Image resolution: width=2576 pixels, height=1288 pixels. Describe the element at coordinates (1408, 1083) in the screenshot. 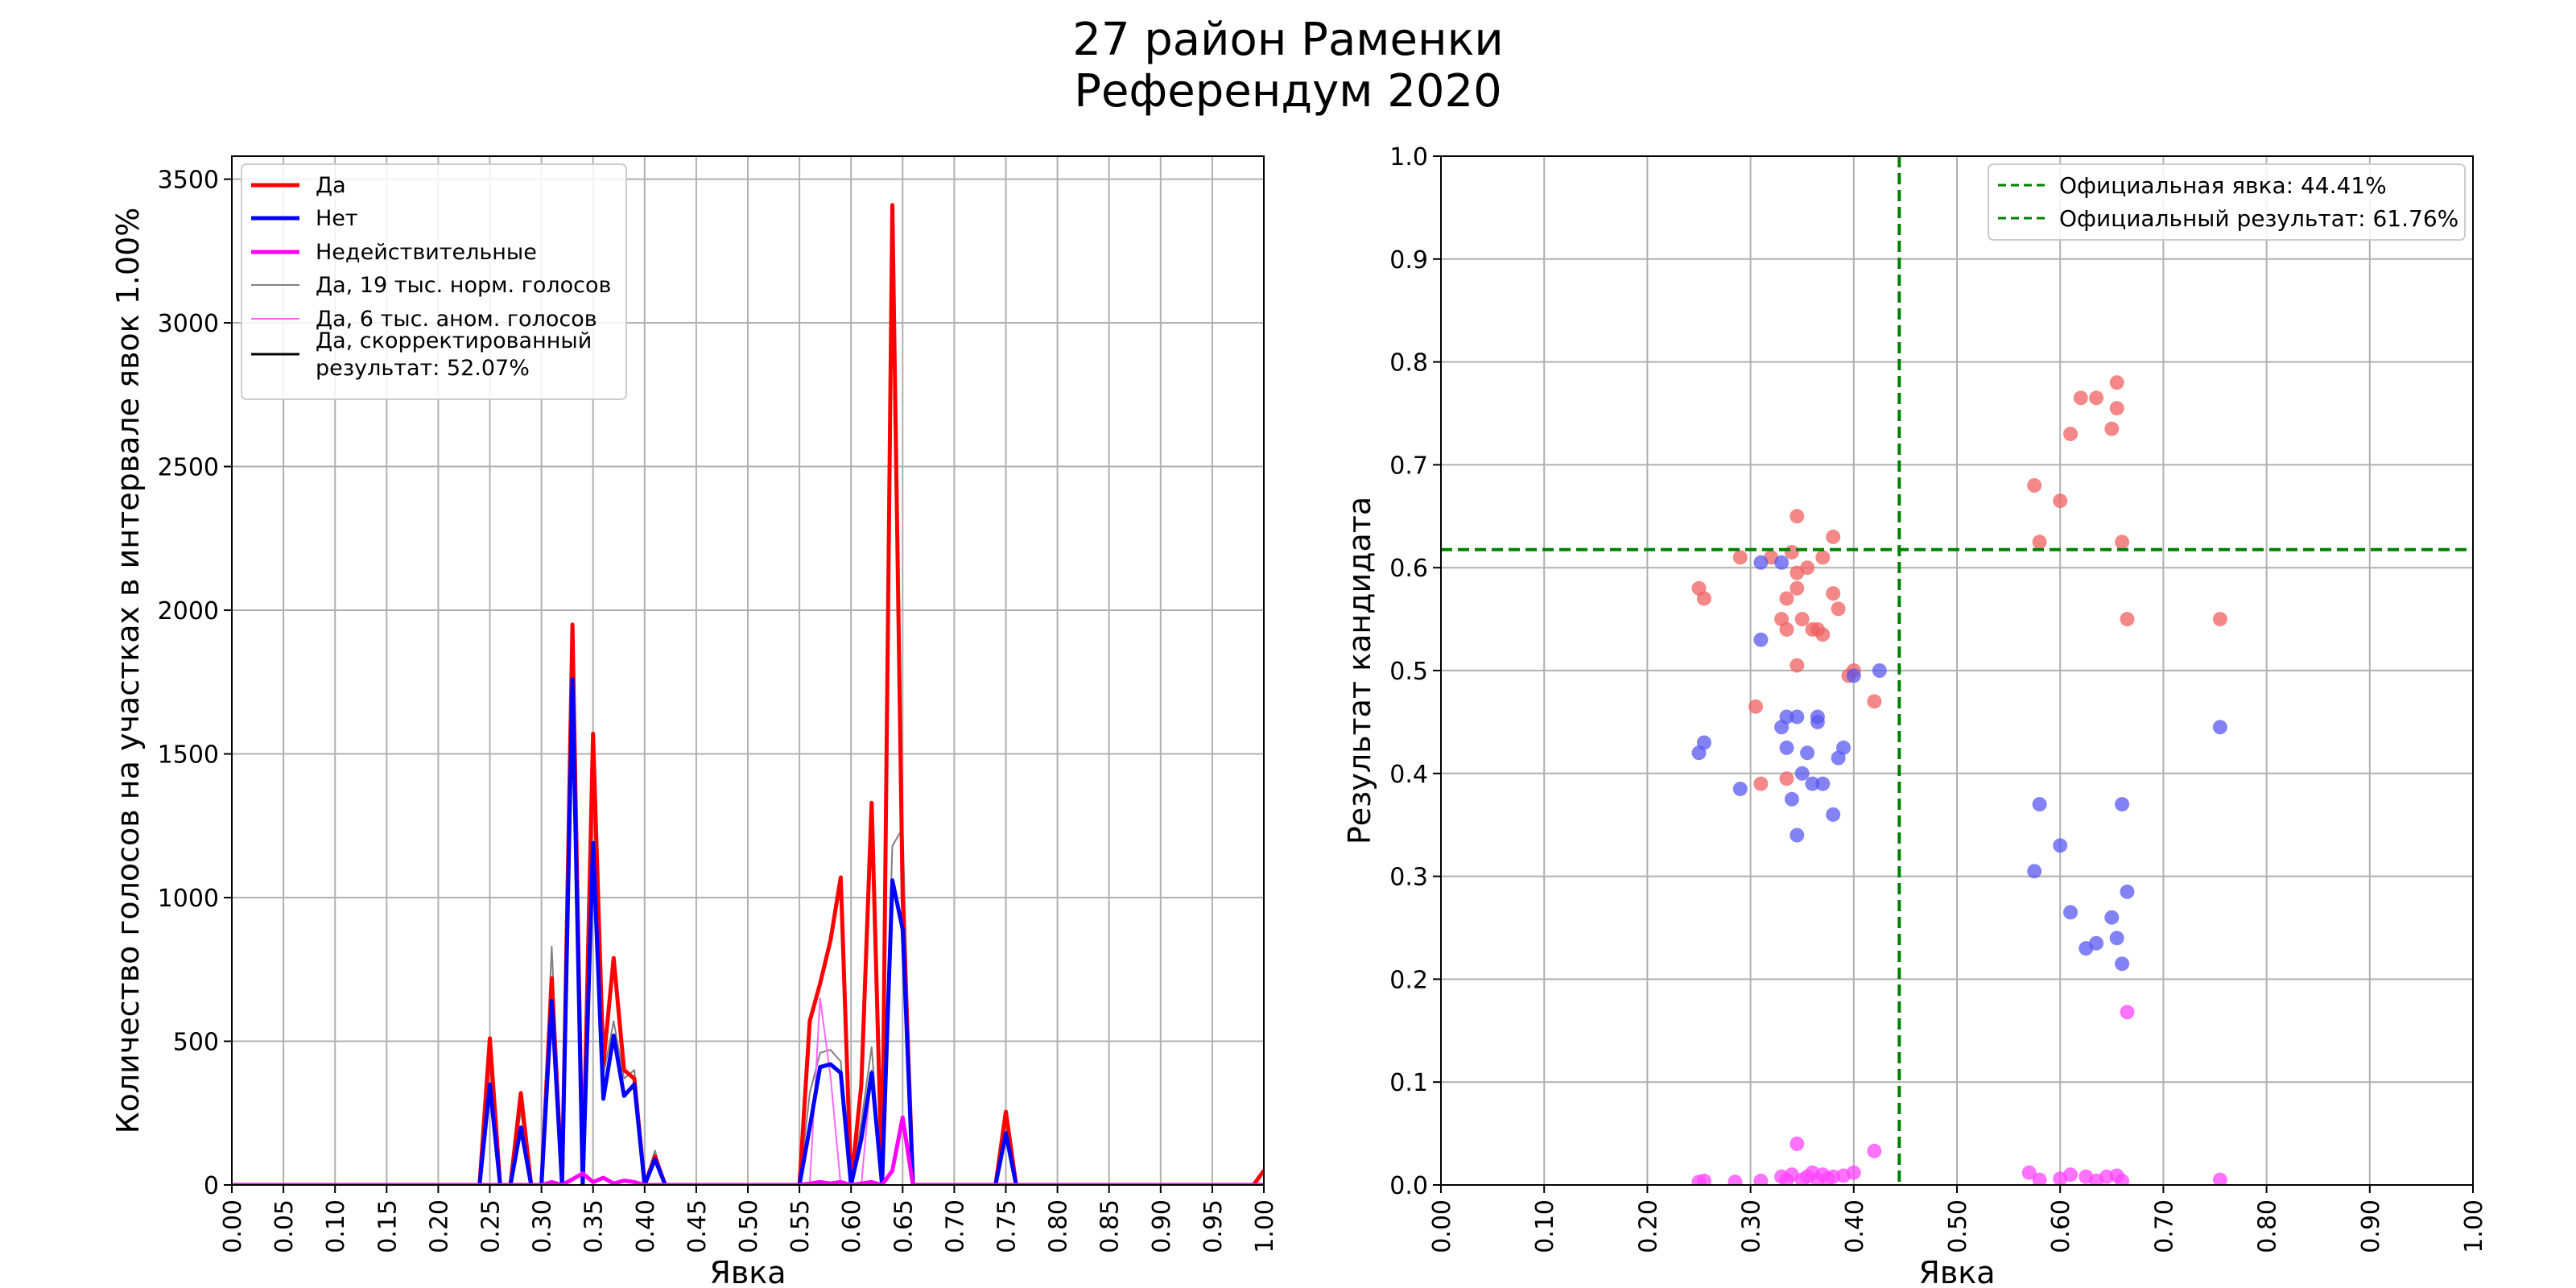

I see `right-y-tick-label: 0.1` at that location.